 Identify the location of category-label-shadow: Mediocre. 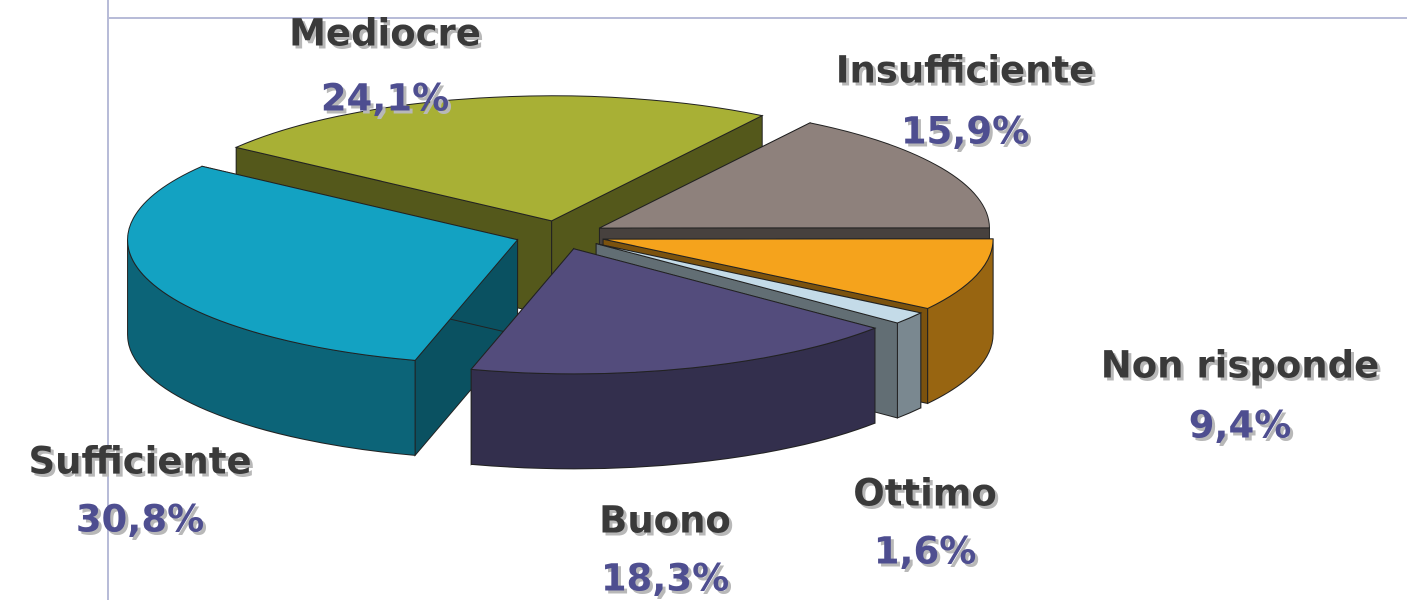
(388, 36).